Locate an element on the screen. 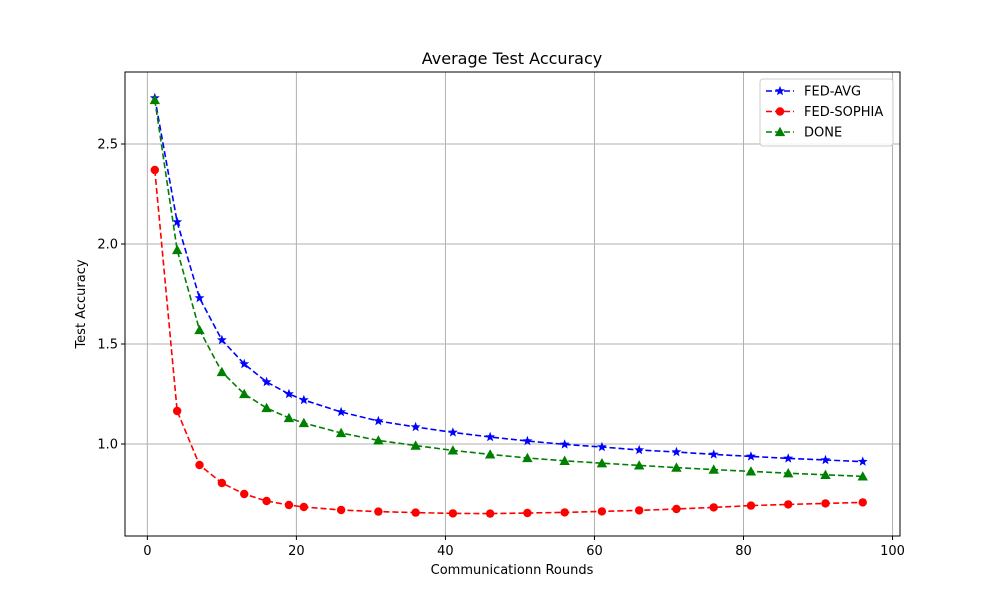  x-tick-label: 20 is located at coordinates (296, 551).